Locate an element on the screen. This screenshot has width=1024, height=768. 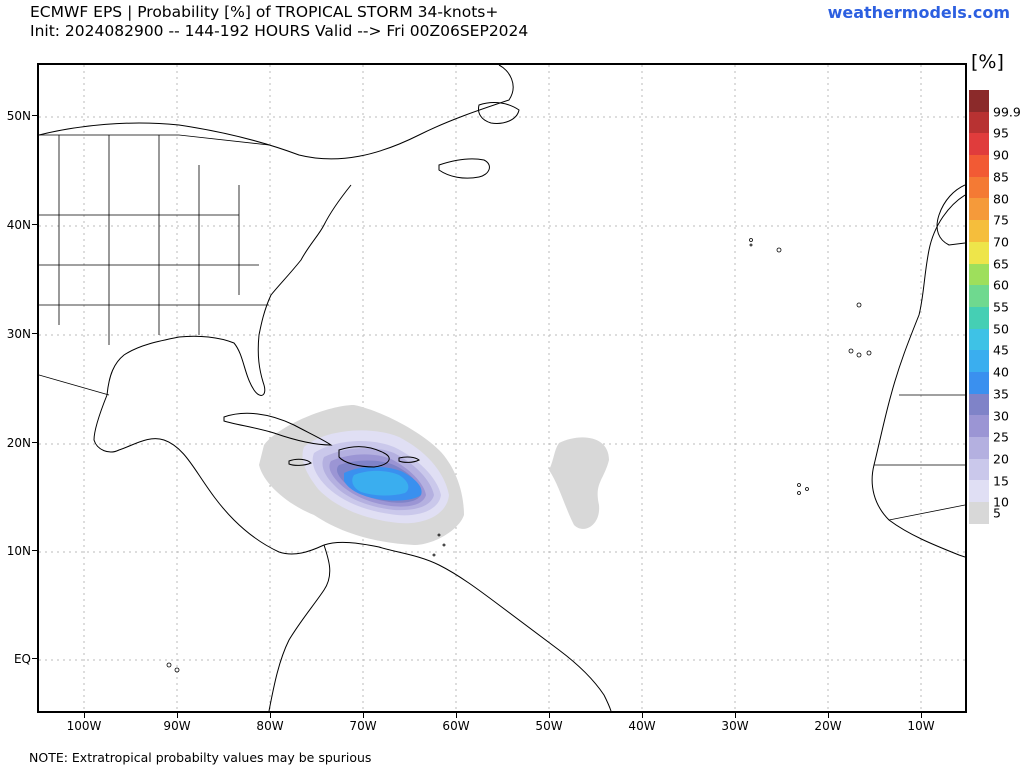
colorbar-label: 30 is located at coordinates (1001, 415).